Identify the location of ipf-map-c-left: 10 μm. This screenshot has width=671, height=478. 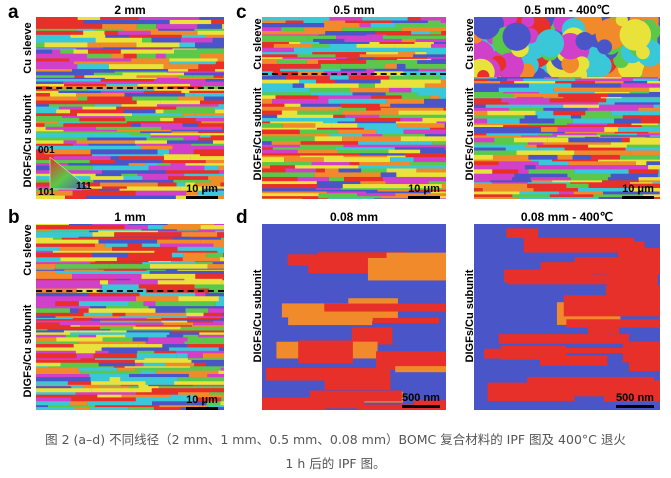
(354, 108).